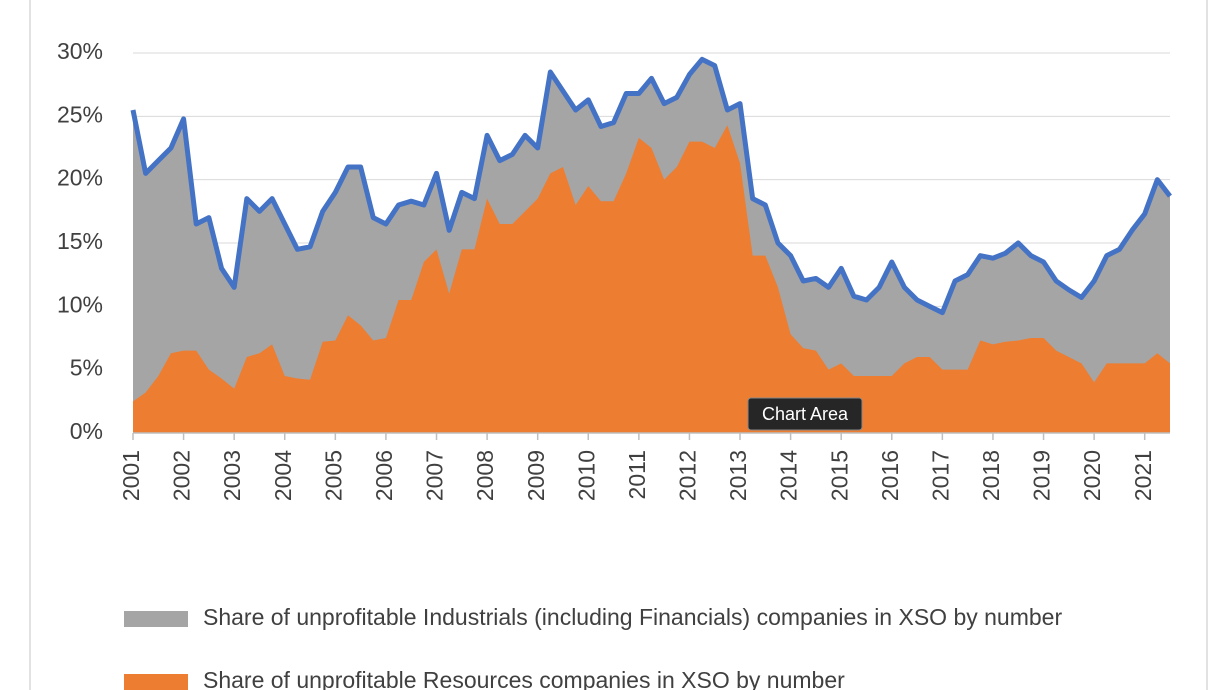  What do you see at coordinates (182, 475) in the screenshot?
I see `x-tick-label: 2002` at bounding box center [182, 475].